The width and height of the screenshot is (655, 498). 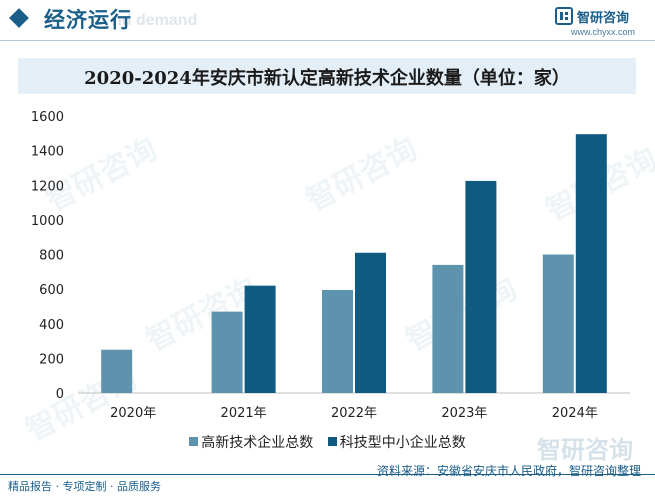 I want to click on diamond-icon, so click(x=19, y=18).